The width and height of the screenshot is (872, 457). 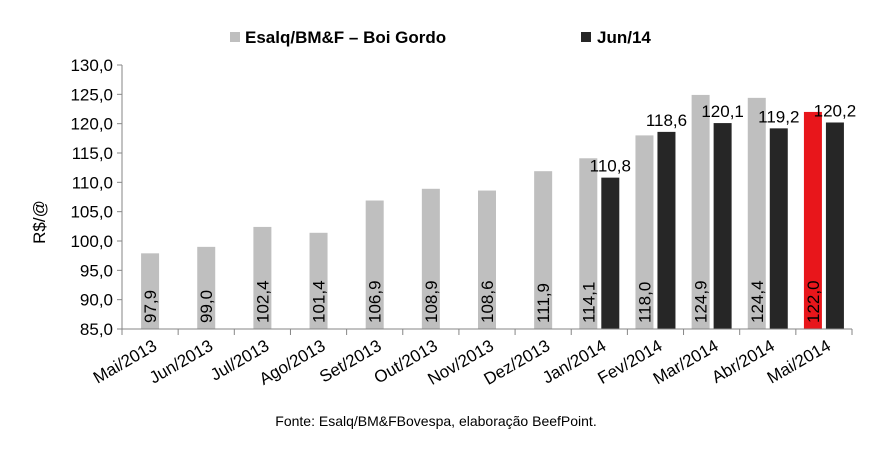 I want to click on y-tick-label: 125,0, so click(x=91, y=94).